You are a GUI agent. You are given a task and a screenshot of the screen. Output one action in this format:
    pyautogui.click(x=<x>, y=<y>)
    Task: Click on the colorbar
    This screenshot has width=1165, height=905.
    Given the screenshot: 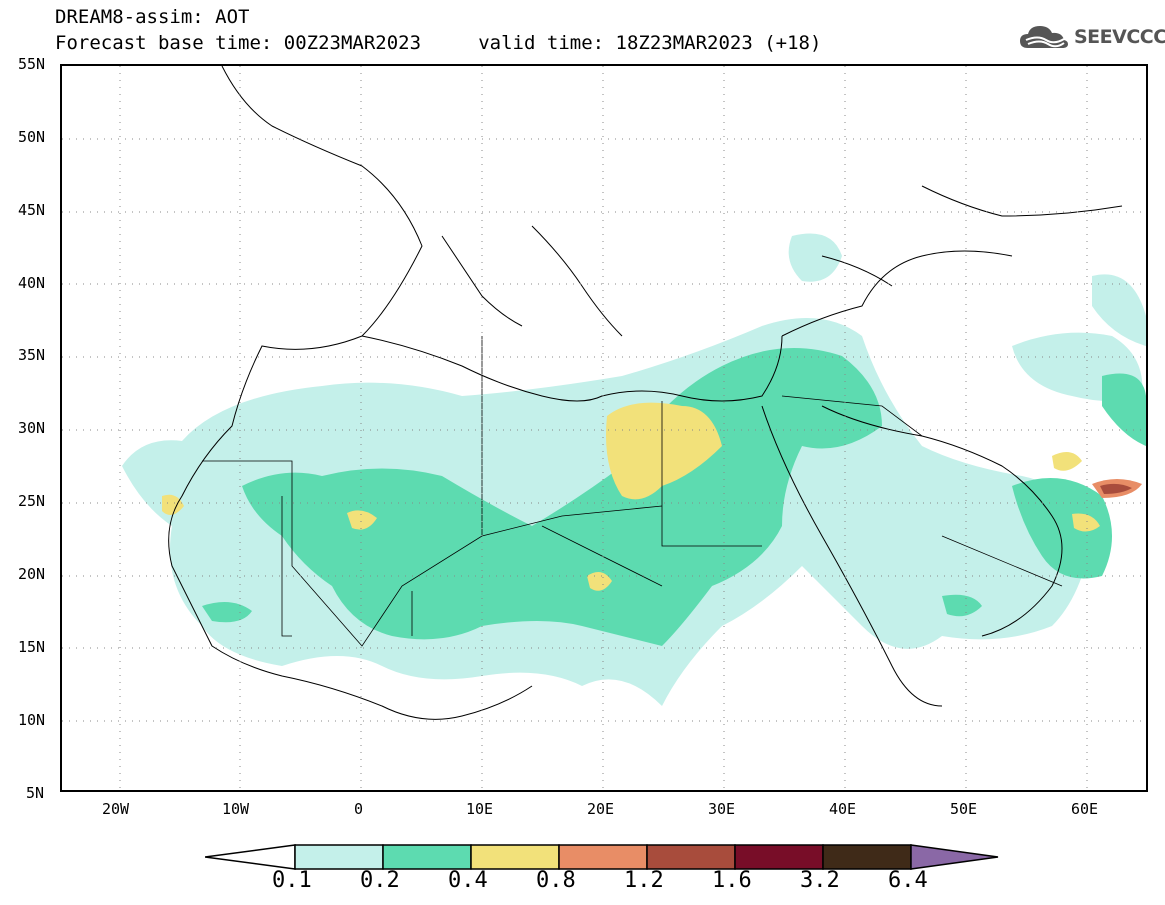 What is the action you would take?
    pyautogui.click(x=602, y=857)
    